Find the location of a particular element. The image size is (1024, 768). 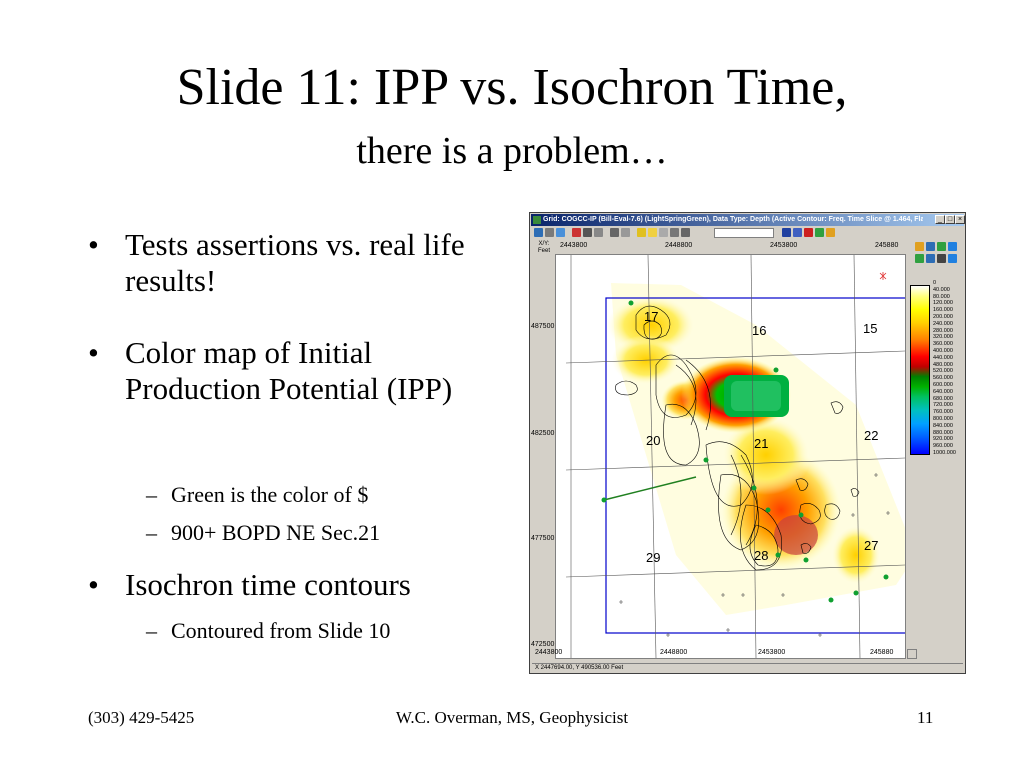

pointer-tool-icon is located at coordinates (538, 232).